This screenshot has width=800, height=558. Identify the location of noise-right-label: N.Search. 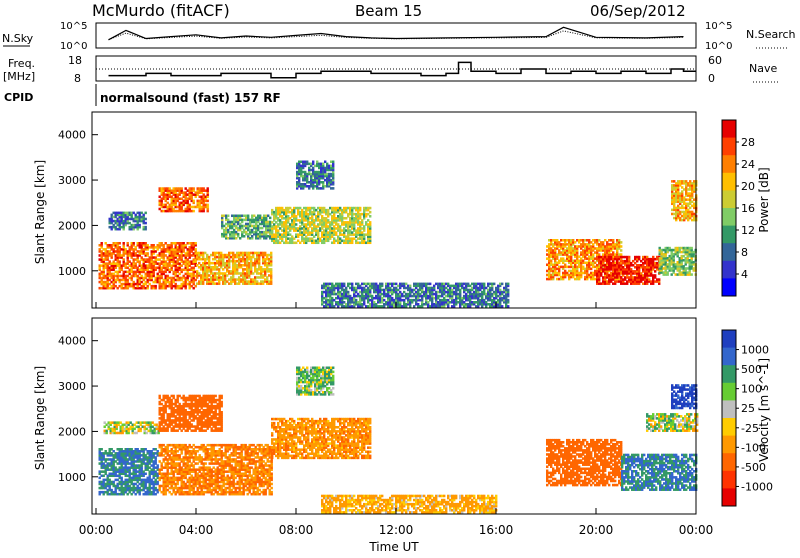
(771, 34).